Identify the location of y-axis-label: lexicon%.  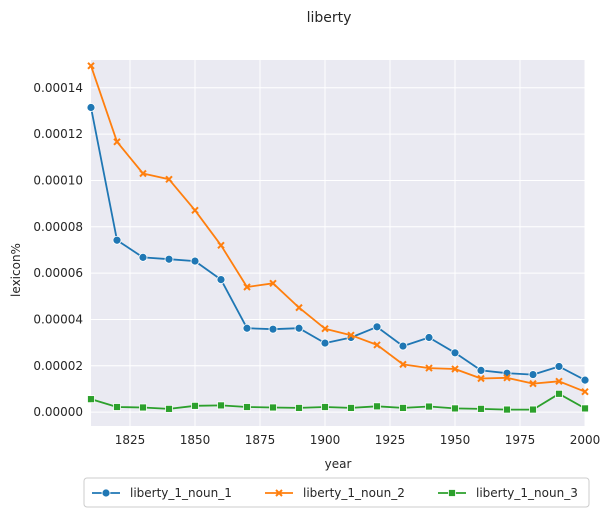
(16, 270).